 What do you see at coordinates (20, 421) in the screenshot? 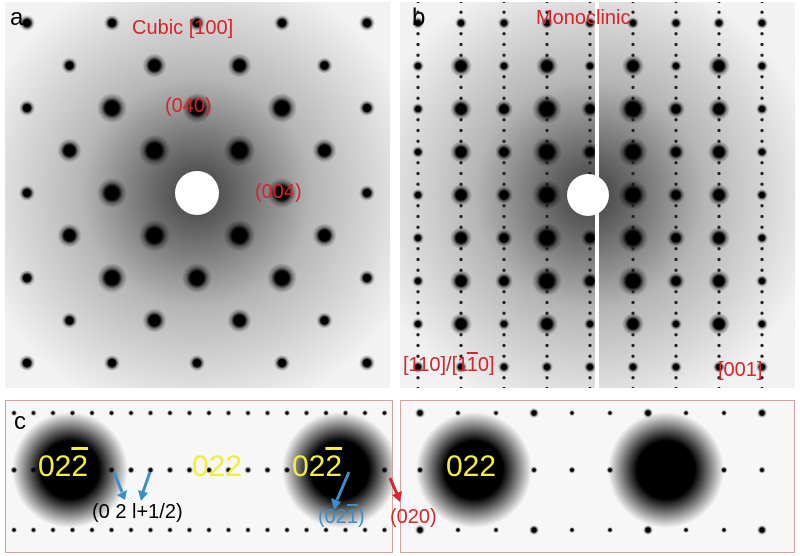
I see `panel-letter-c: c` at bounding box center [20, 421].